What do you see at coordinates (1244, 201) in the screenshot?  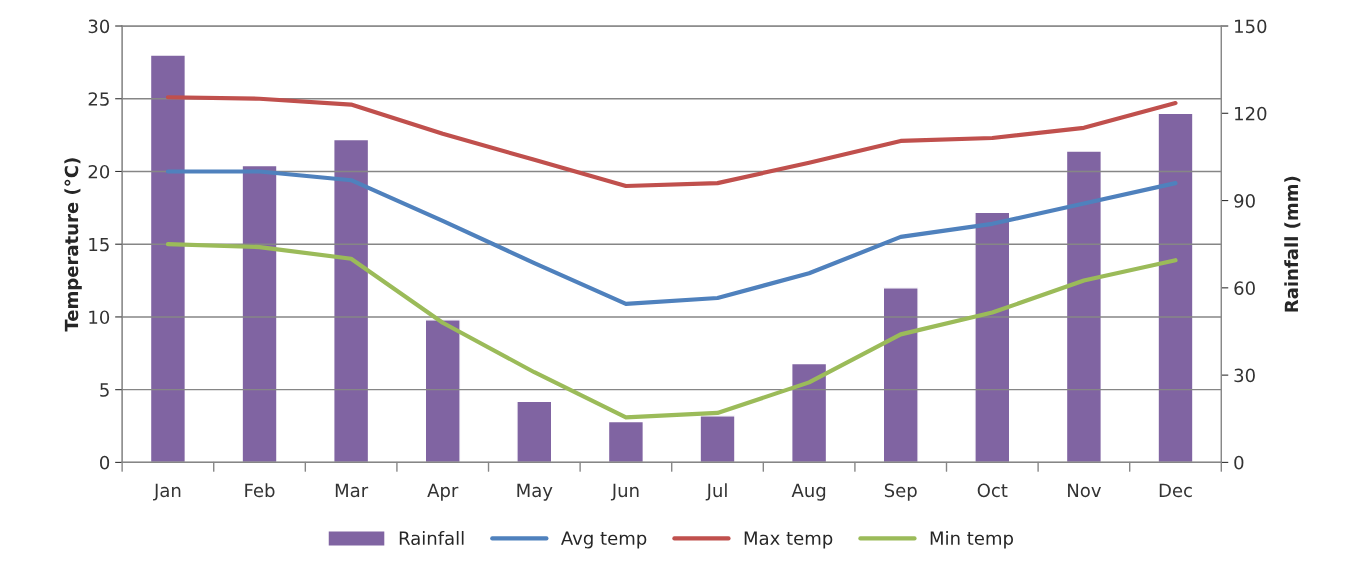 I see `y2-tick-label: 90` at bounding box center [1244, 201].